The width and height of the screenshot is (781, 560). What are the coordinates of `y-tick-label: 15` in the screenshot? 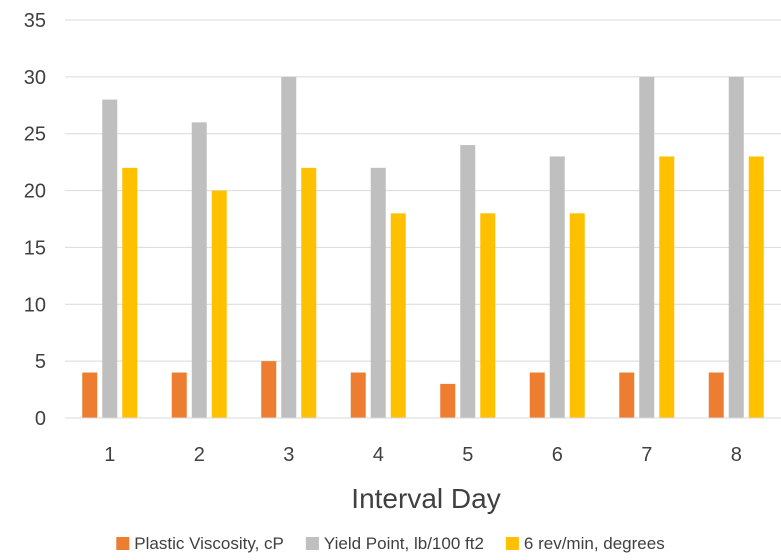 It's located at (35, 248).